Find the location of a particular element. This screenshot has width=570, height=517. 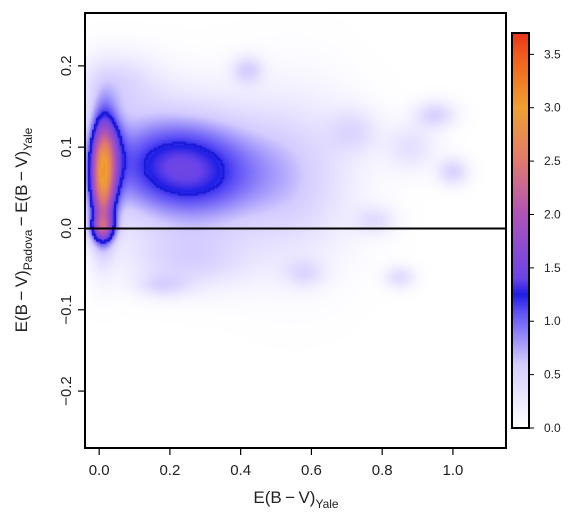

y-axis-label-minus: − is located at coordinates (21, 221).